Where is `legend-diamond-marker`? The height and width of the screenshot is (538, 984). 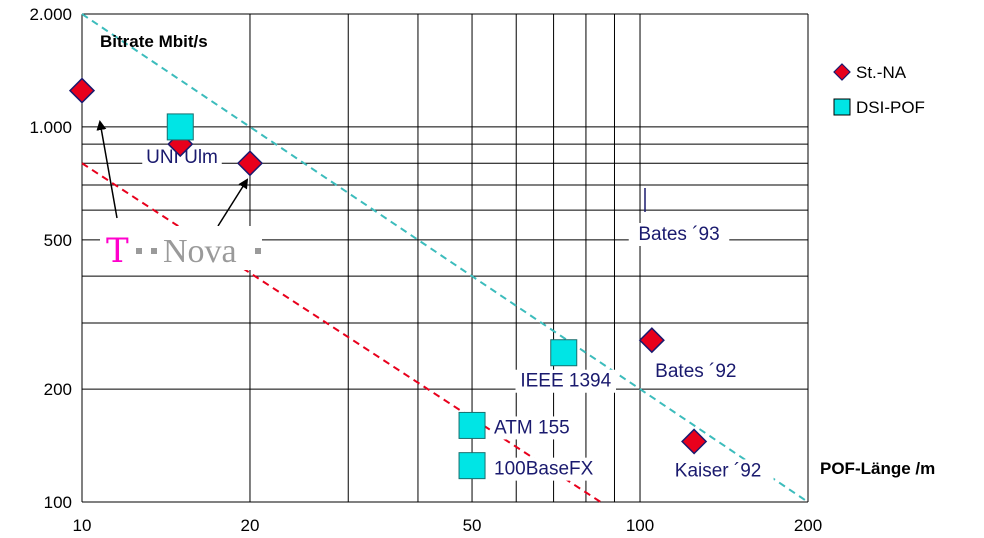 legend-diamond-marker is located at coordinates (842, 72).